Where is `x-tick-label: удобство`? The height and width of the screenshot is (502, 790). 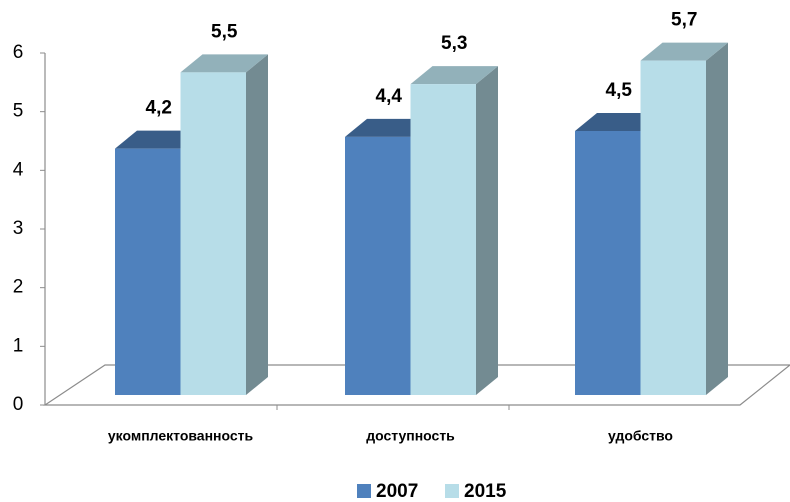 x-tick-label: удобство is located at coordinates (640, 436).